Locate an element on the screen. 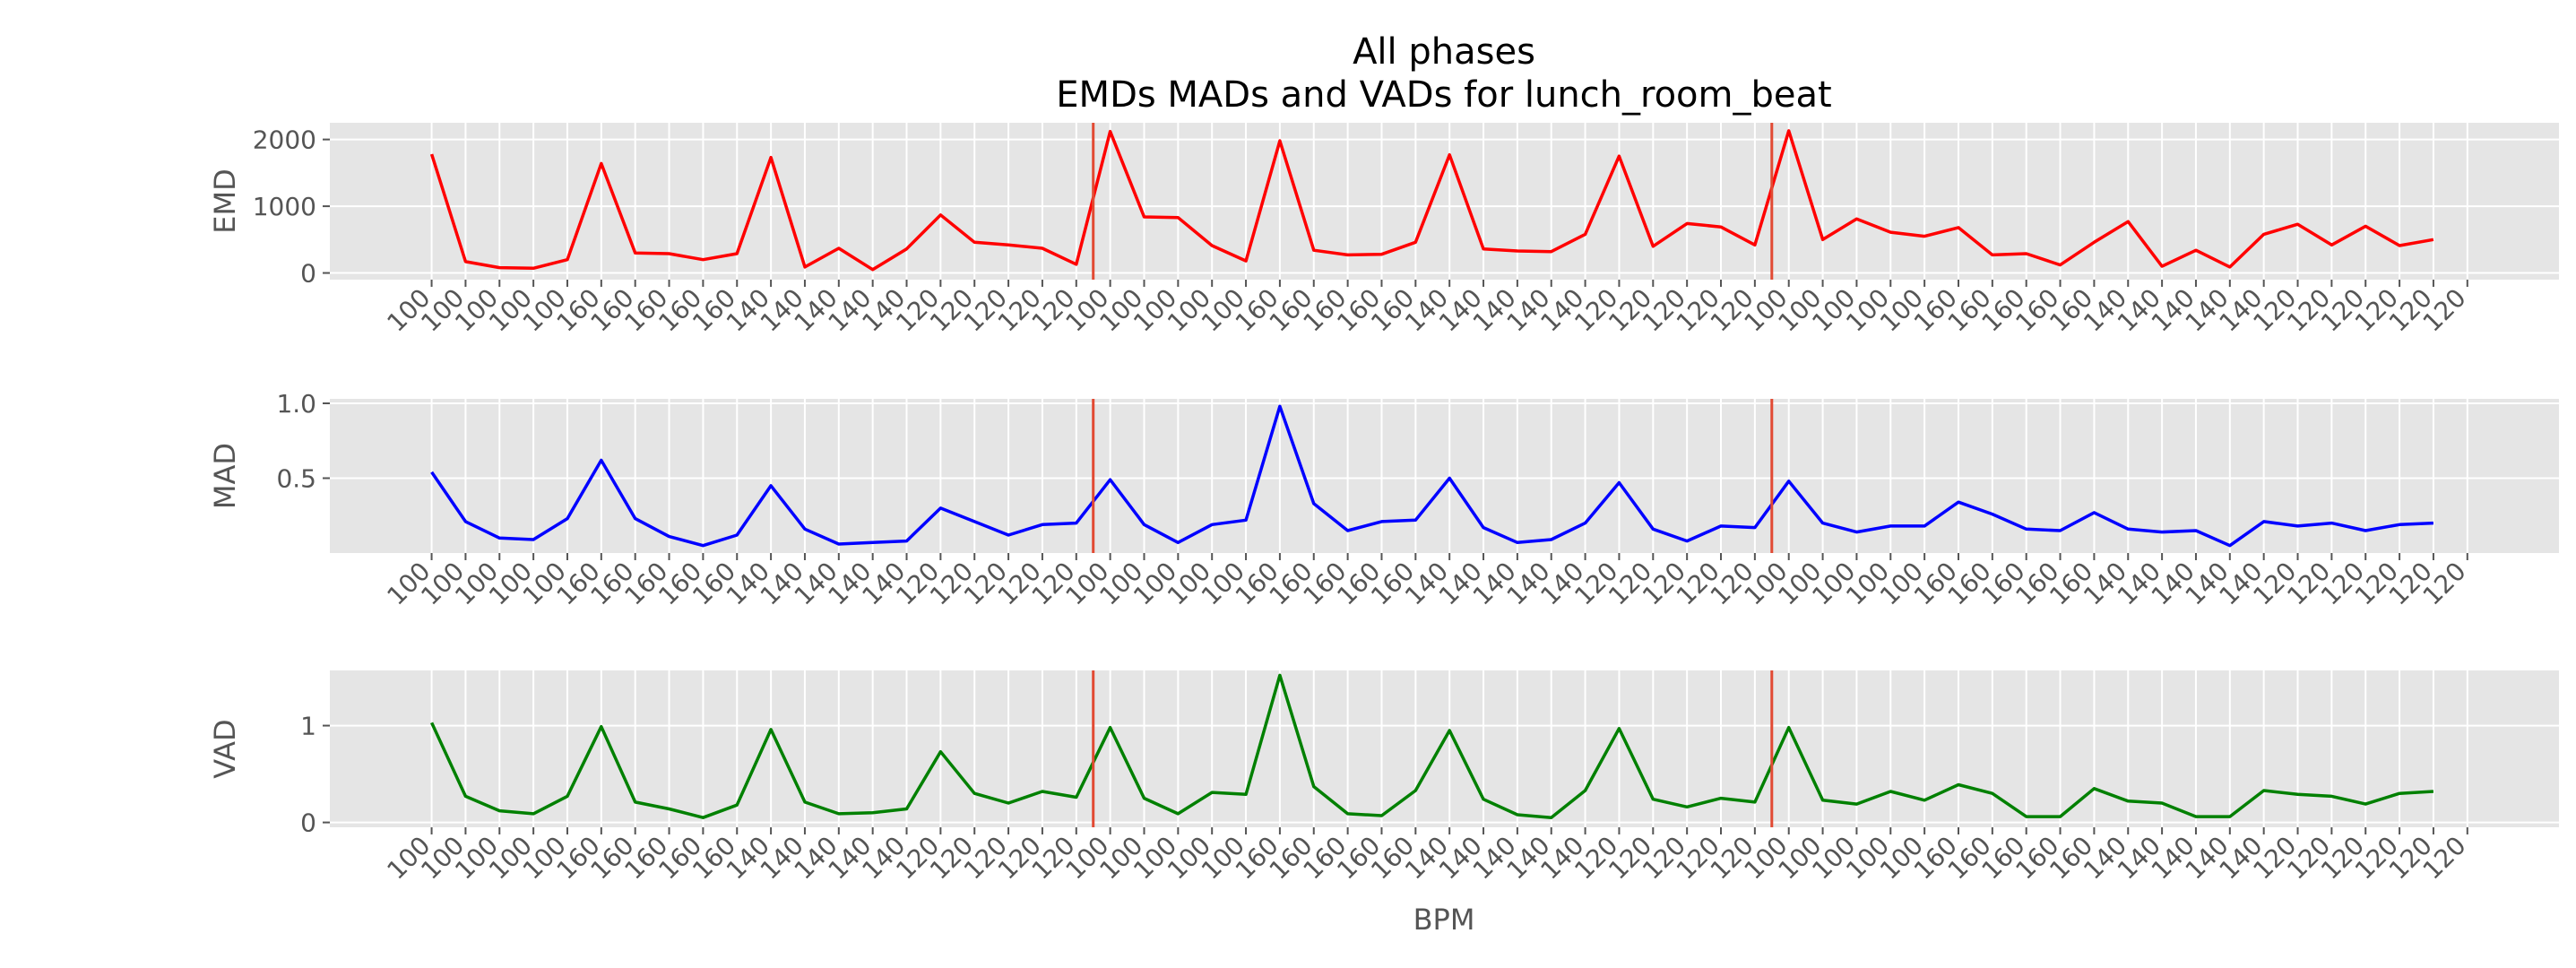  x-axis-label: BPM is located at coordinates (1444, 920).